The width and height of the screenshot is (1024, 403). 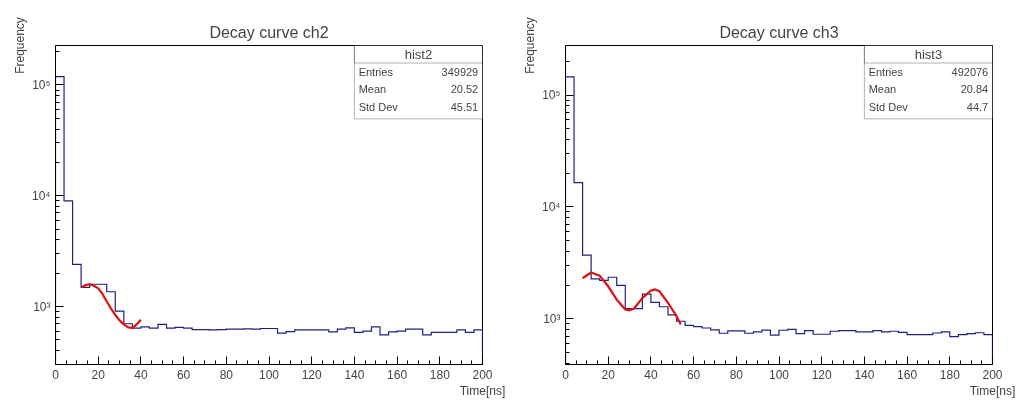 What do you see at coordinates (779, 32) in the screenshot?
I see `chart-title: Decay curve ch3` at bounding box center [779, 32].